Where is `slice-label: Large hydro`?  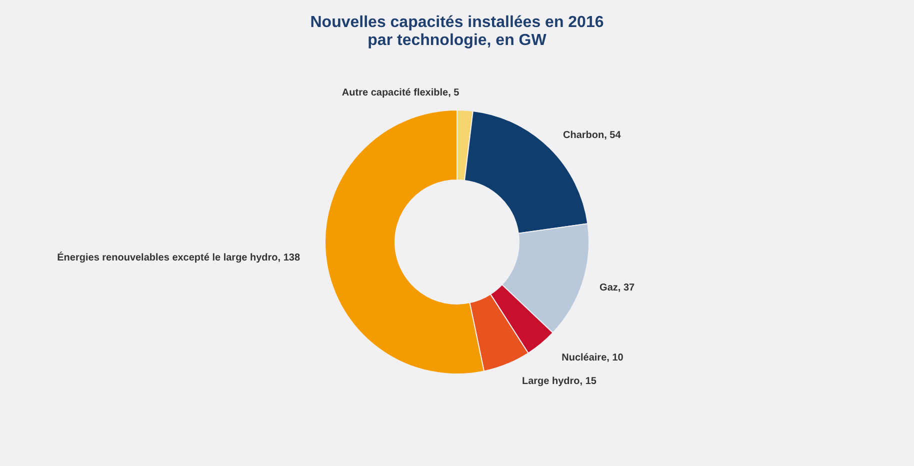 slice-label: Large hydro is located at coordinates (551, 381).